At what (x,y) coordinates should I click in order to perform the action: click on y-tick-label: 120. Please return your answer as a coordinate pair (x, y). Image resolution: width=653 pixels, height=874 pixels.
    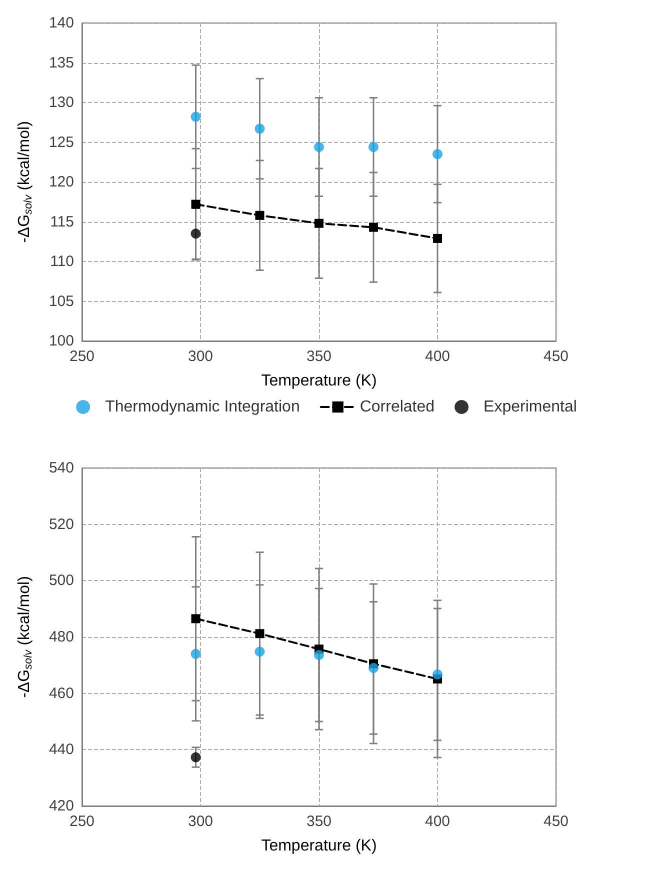
    Looking at the image, I should click on (61, 182).